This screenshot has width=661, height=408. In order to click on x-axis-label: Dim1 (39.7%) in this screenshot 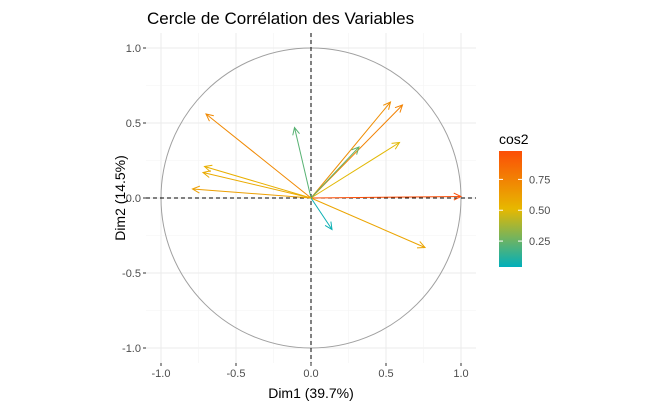, I will do `click(311, 393)`.